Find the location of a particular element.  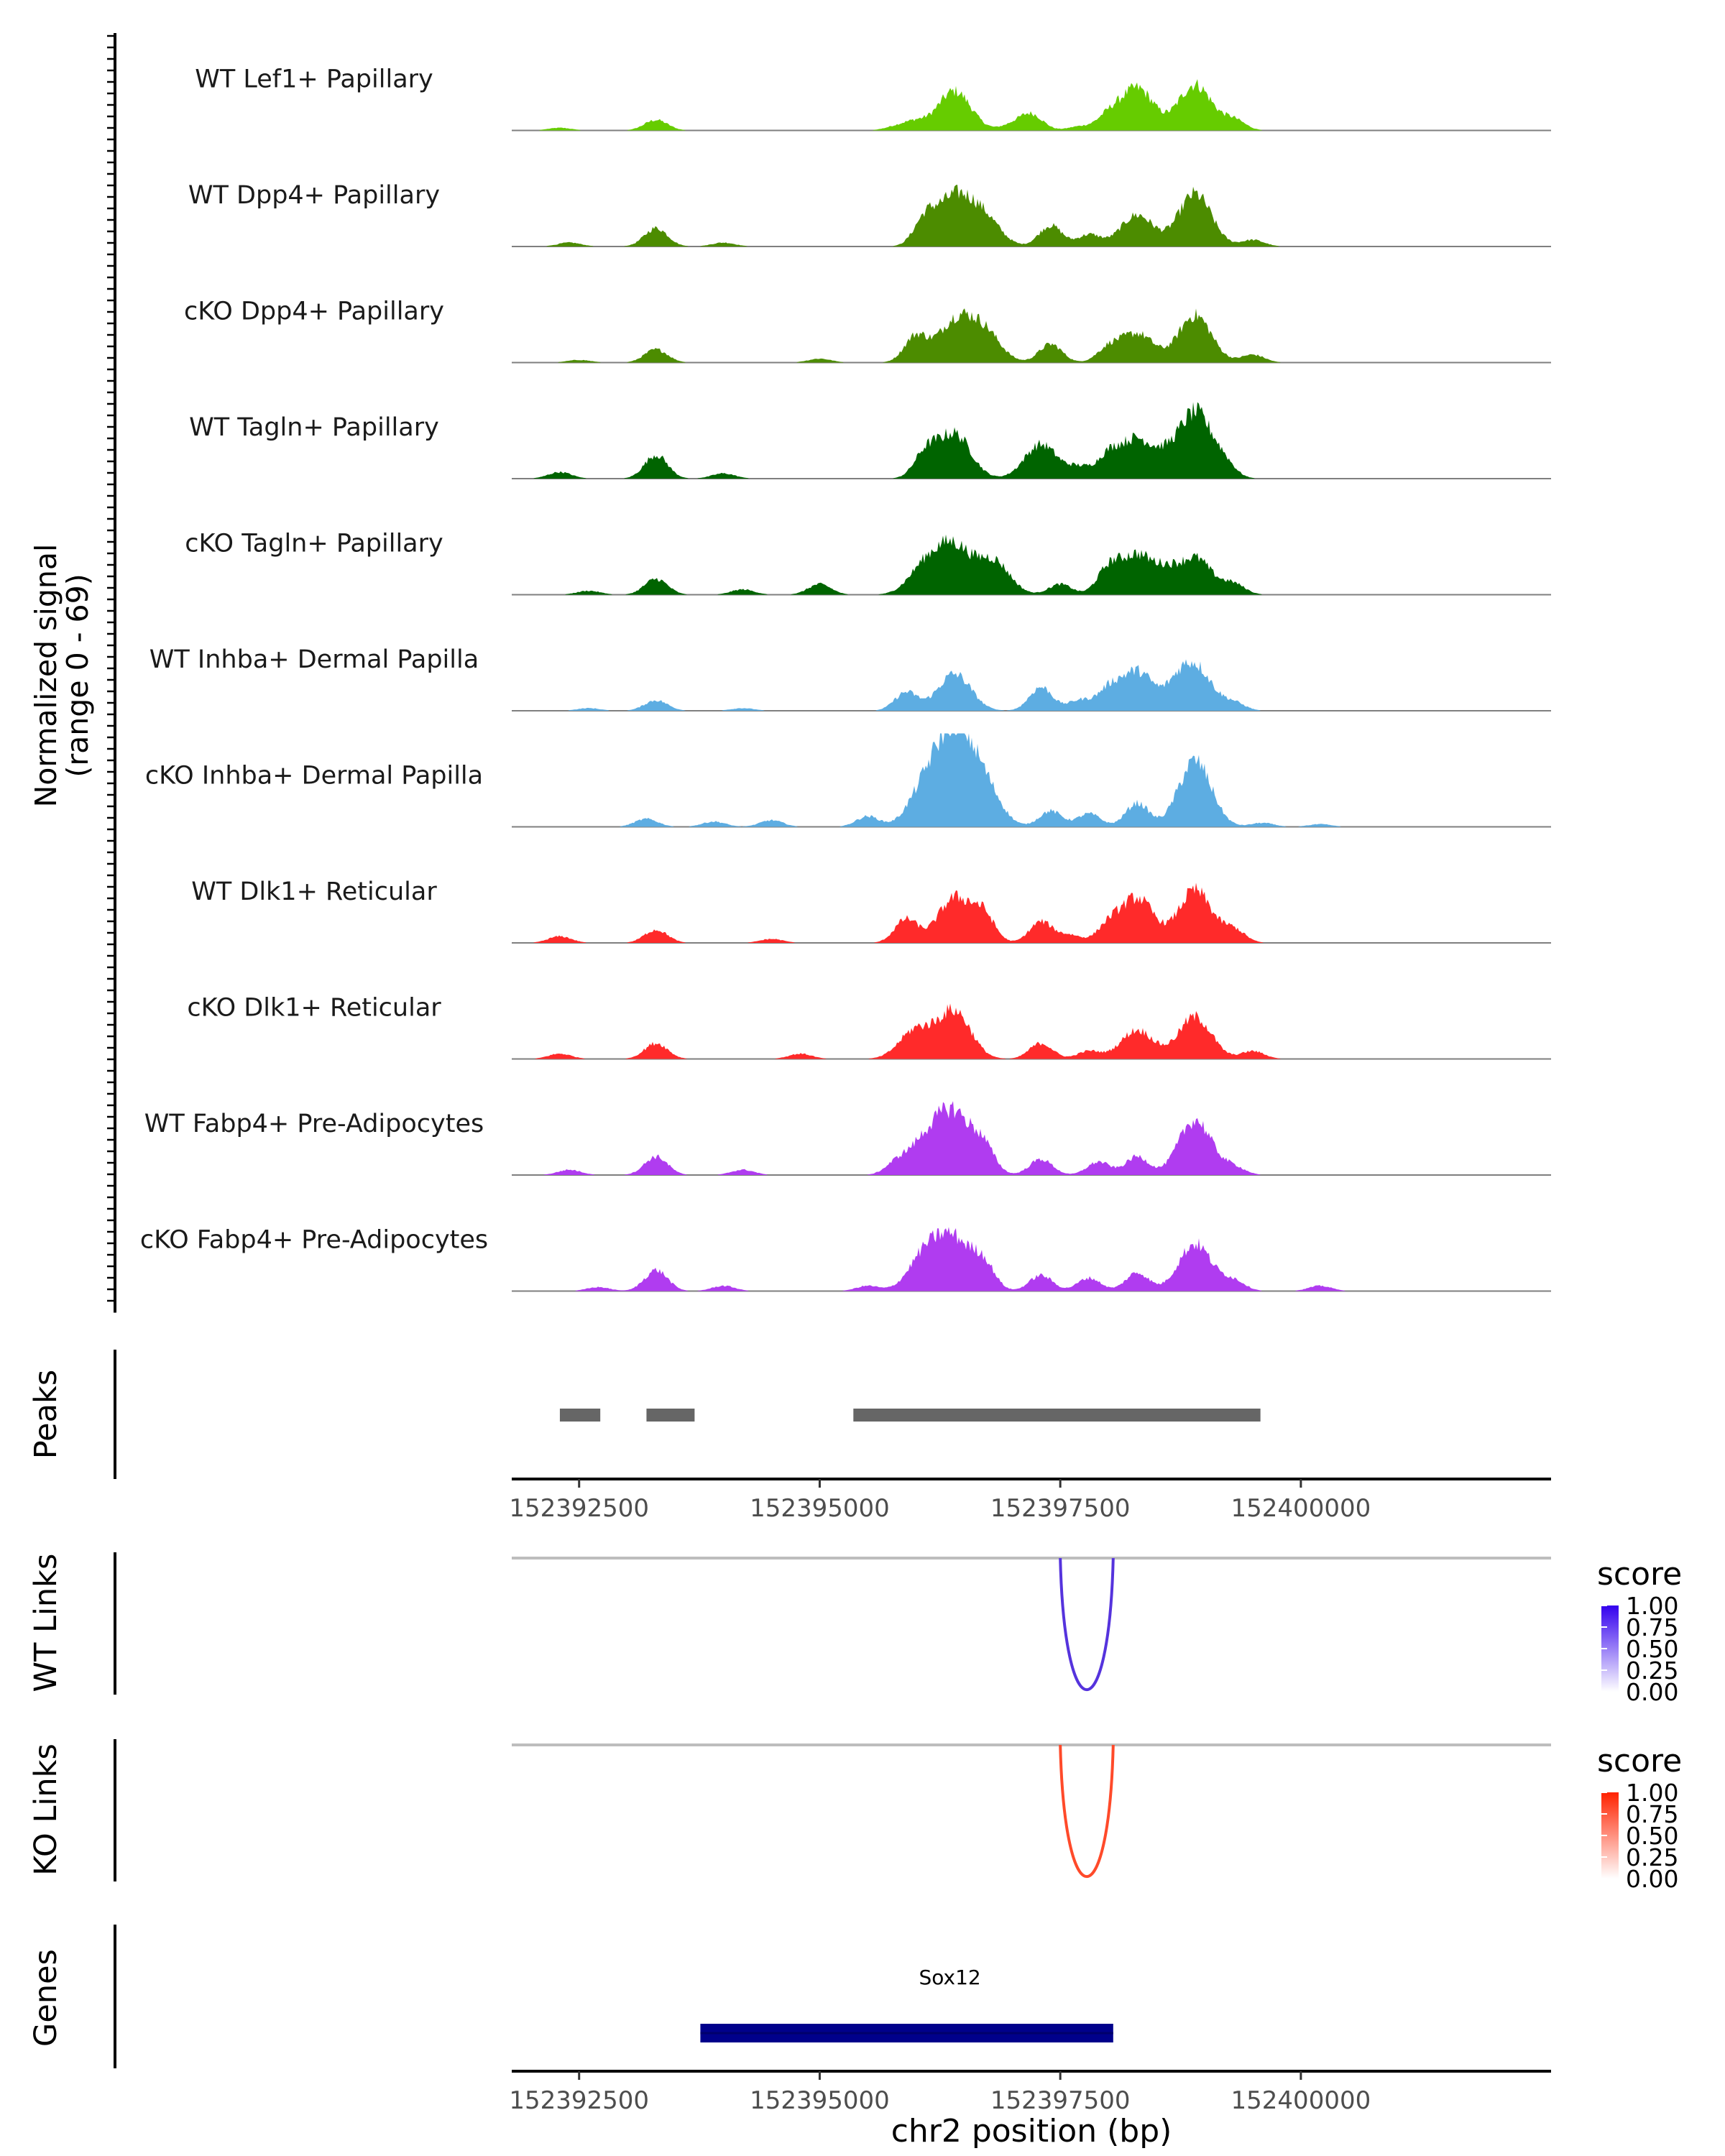

peaks-label: Peaks is located at coordinates (46, 1415).